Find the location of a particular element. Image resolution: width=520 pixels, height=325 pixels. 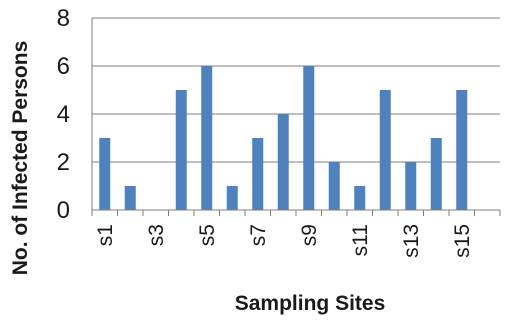

x-tick-label-s1: s1 is located at coordinates (105, 235).